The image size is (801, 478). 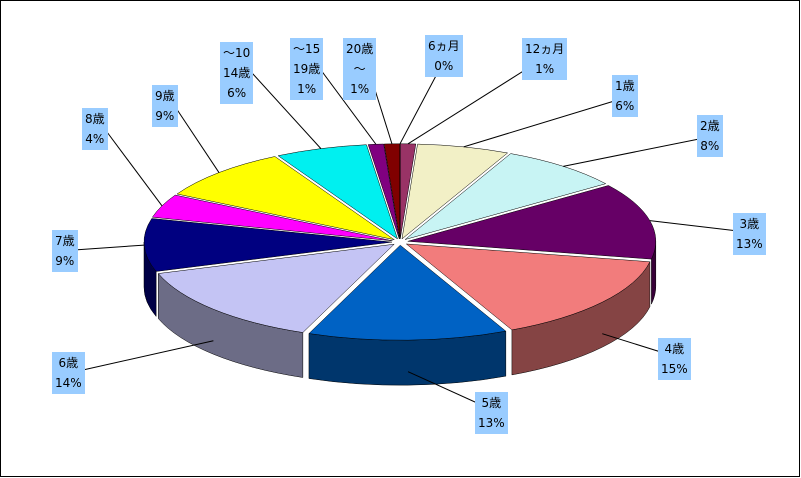 What do you see at coordinates (165, 106) in the screenshot?
I see `data-label: 9歳 9%` at bounding box center [165, 106].